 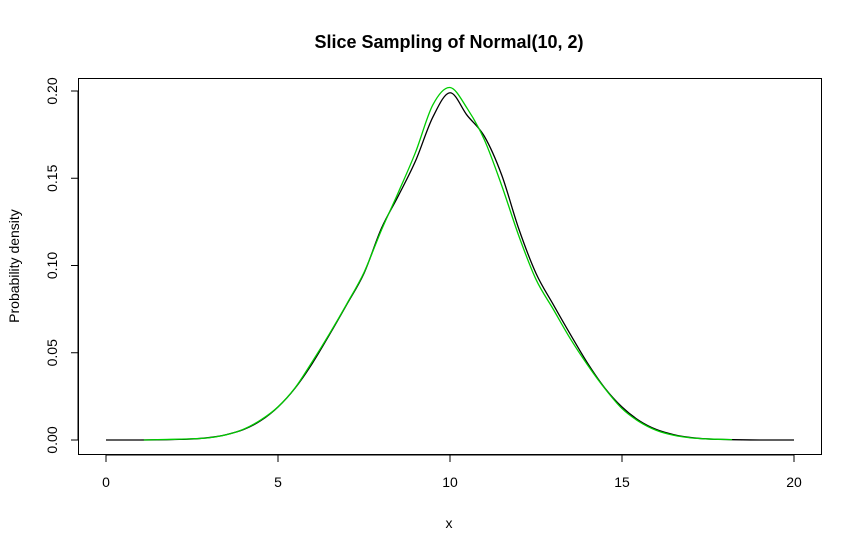 I want to click on x-axis: 0 5 10 15 20, so click(x=452, y=472).